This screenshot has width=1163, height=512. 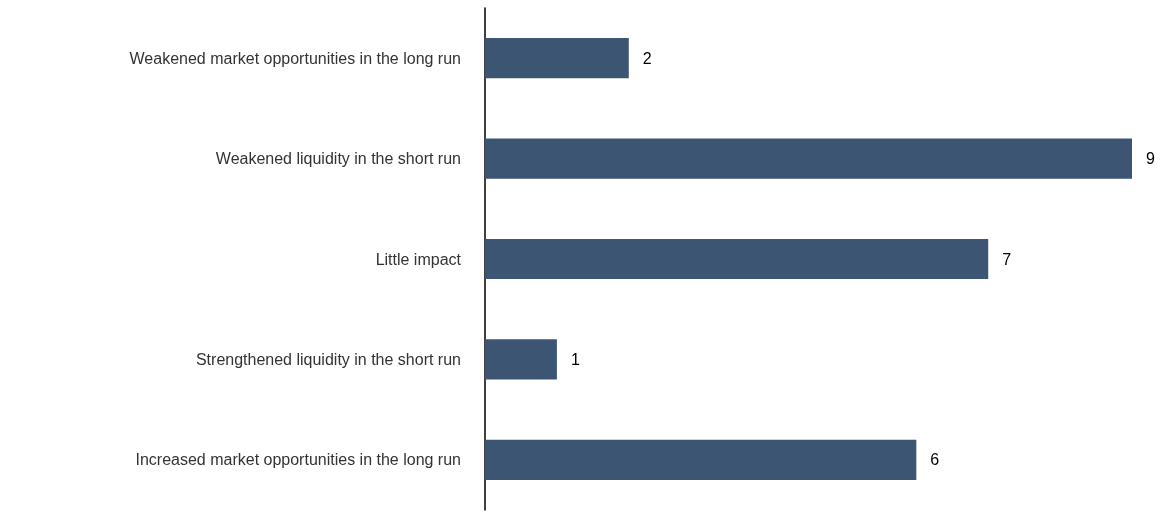 What do you see at coordinates (1150, 159) in the screenshot?
I see `data-label: 9` at bounding box center [1150, 159].